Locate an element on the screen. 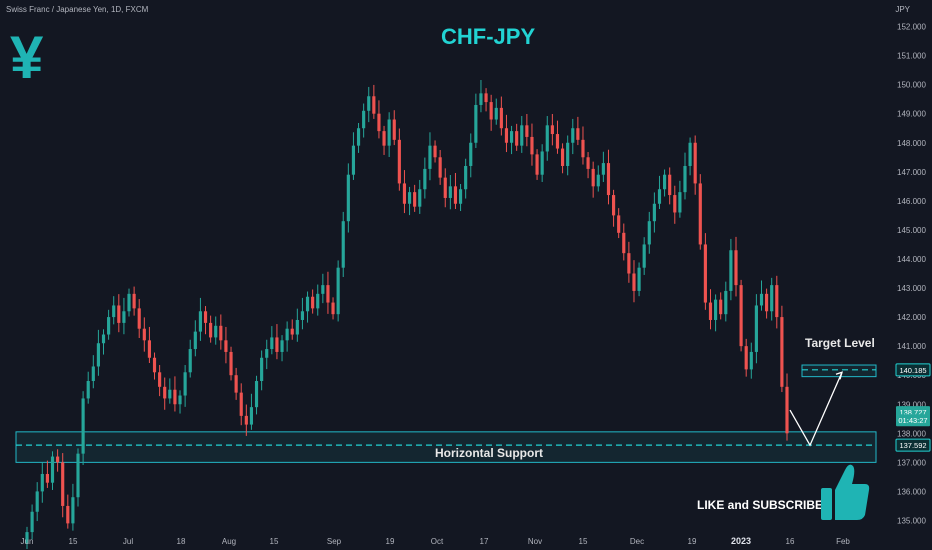 The width and height of the screenshot is (932, 550). x-tick-label: 2023 is located at coordinates (741, 541).